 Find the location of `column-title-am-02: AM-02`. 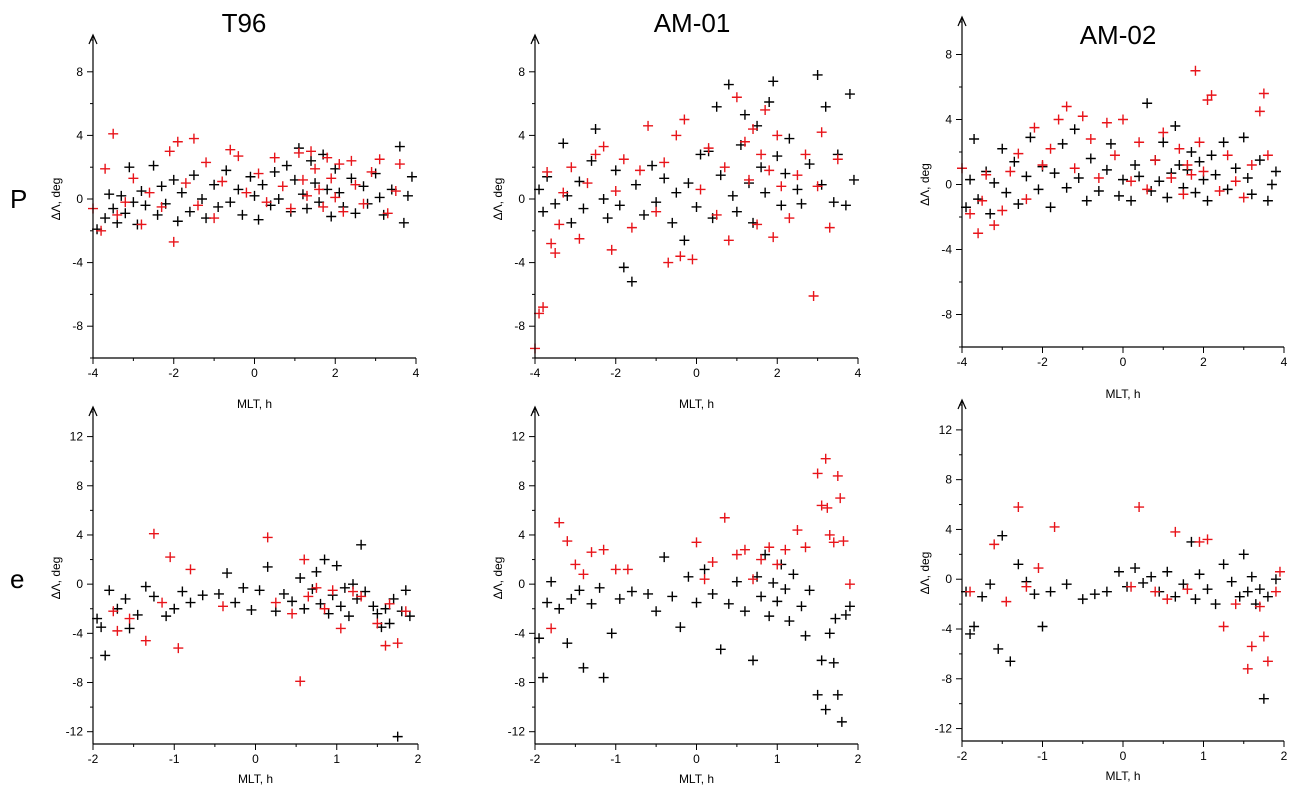

column-title-am-02: AM-02 is located at coordinates (1118, 35).